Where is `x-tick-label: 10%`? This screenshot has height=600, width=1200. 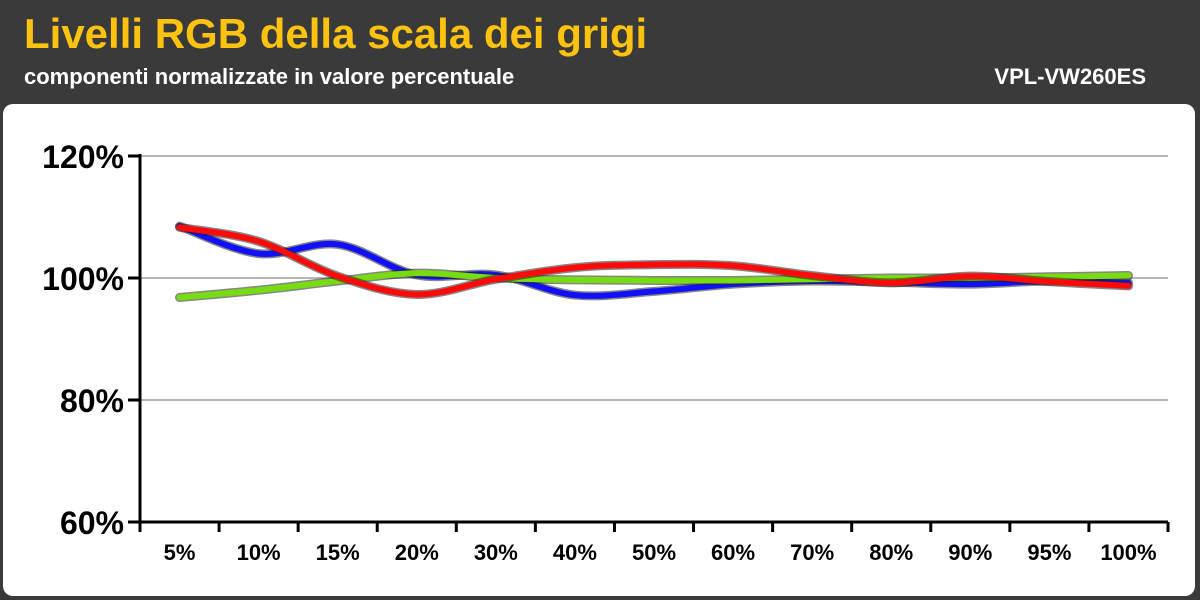 x-tick-label: 10% is located at coordinates (259, 552).